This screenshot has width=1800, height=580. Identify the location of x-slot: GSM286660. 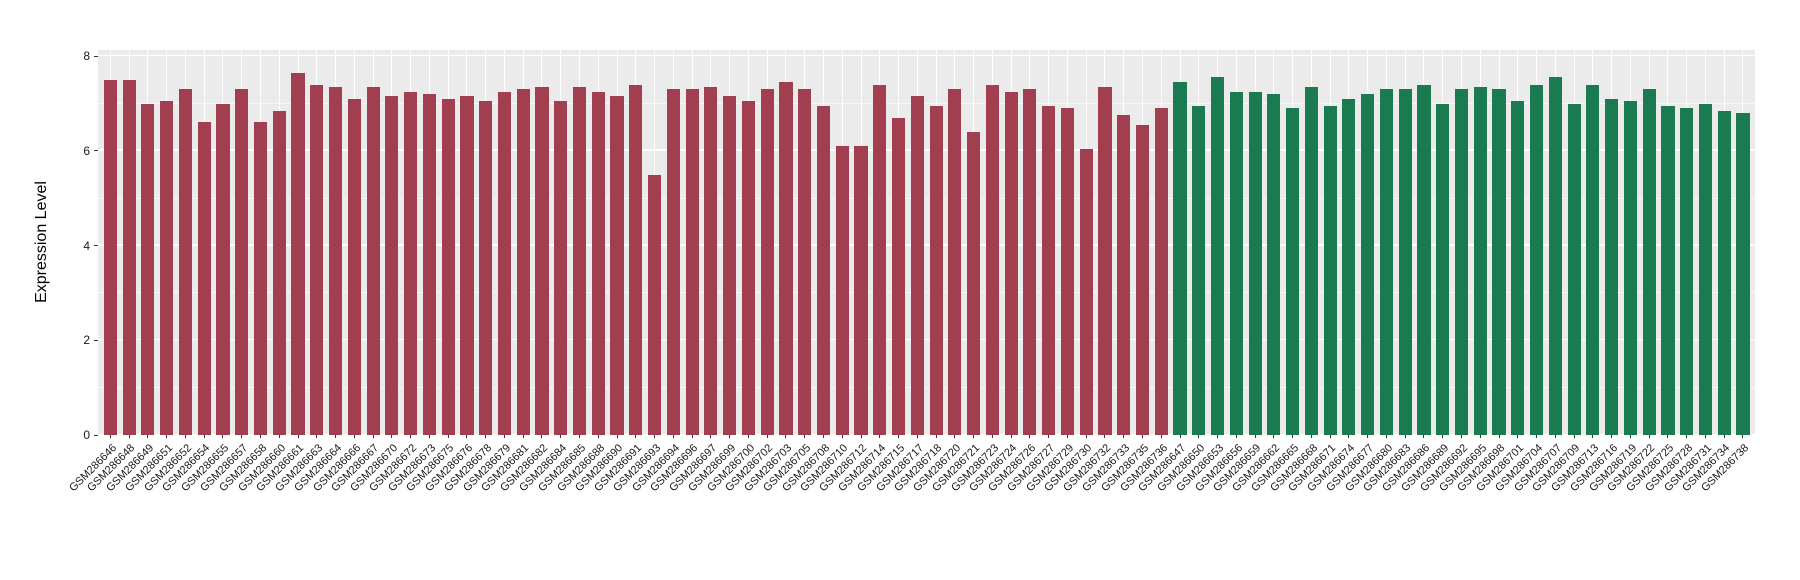
(262, 505).